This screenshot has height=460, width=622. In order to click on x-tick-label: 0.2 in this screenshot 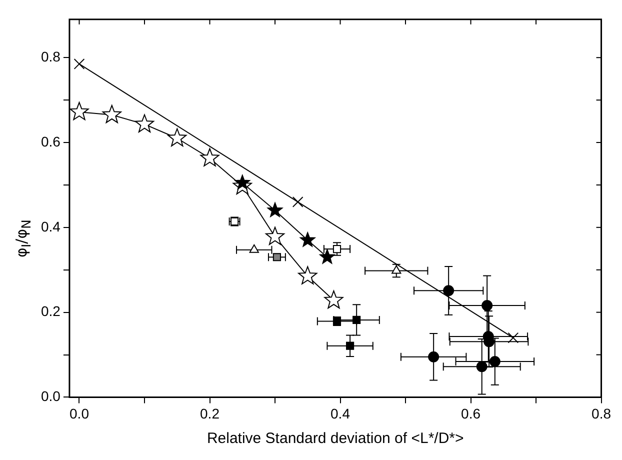, I will do `click(210, 413)`.